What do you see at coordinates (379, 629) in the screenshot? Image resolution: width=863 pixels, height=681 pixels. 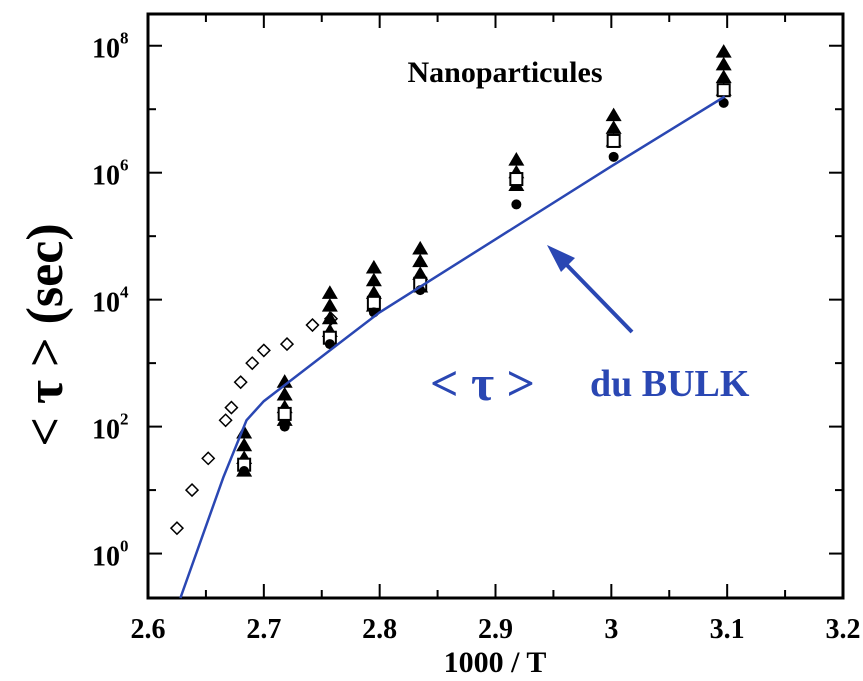 I see `x-tick-label: 2.8` at bounding box center [379, 629].